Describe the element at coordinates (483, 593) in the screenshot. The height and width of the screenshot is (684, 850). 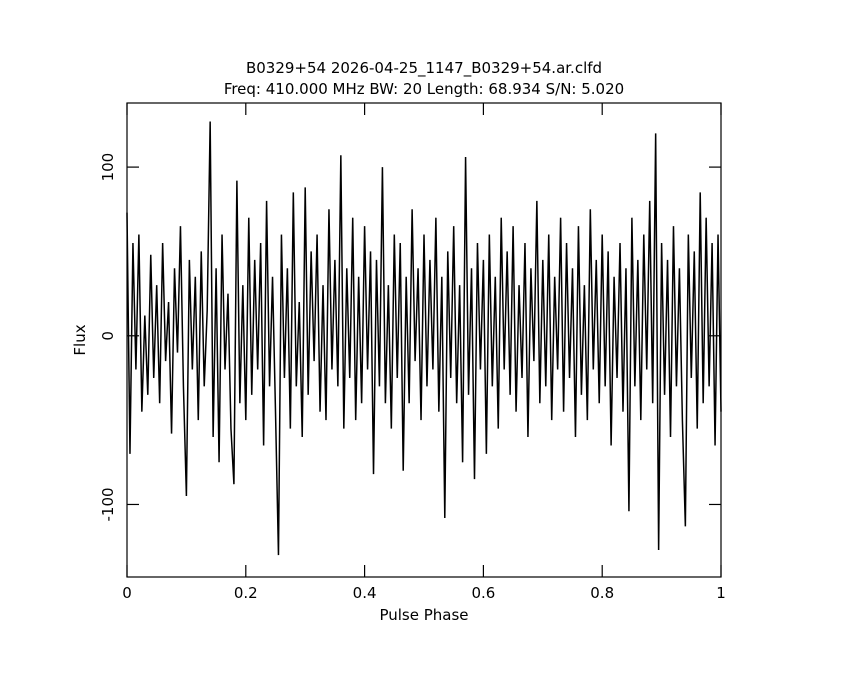
I see `x-tick-label: 0.6` at that location.